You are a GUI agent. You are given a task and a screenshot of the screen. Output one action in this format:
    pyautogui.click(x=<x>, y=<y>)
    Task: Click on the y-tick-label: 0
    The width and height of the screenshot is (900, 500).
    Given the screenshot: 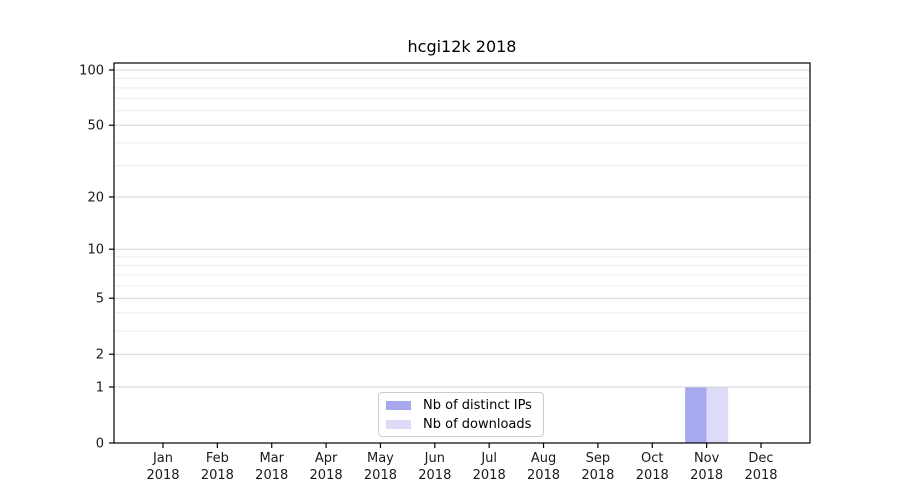 What is the action you would take?
    pyautogui.click(x=100, y=444)
    